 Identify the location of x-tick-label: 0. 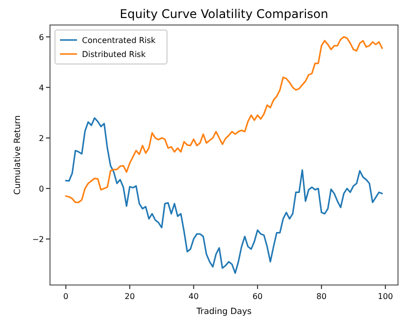
(65, 296).